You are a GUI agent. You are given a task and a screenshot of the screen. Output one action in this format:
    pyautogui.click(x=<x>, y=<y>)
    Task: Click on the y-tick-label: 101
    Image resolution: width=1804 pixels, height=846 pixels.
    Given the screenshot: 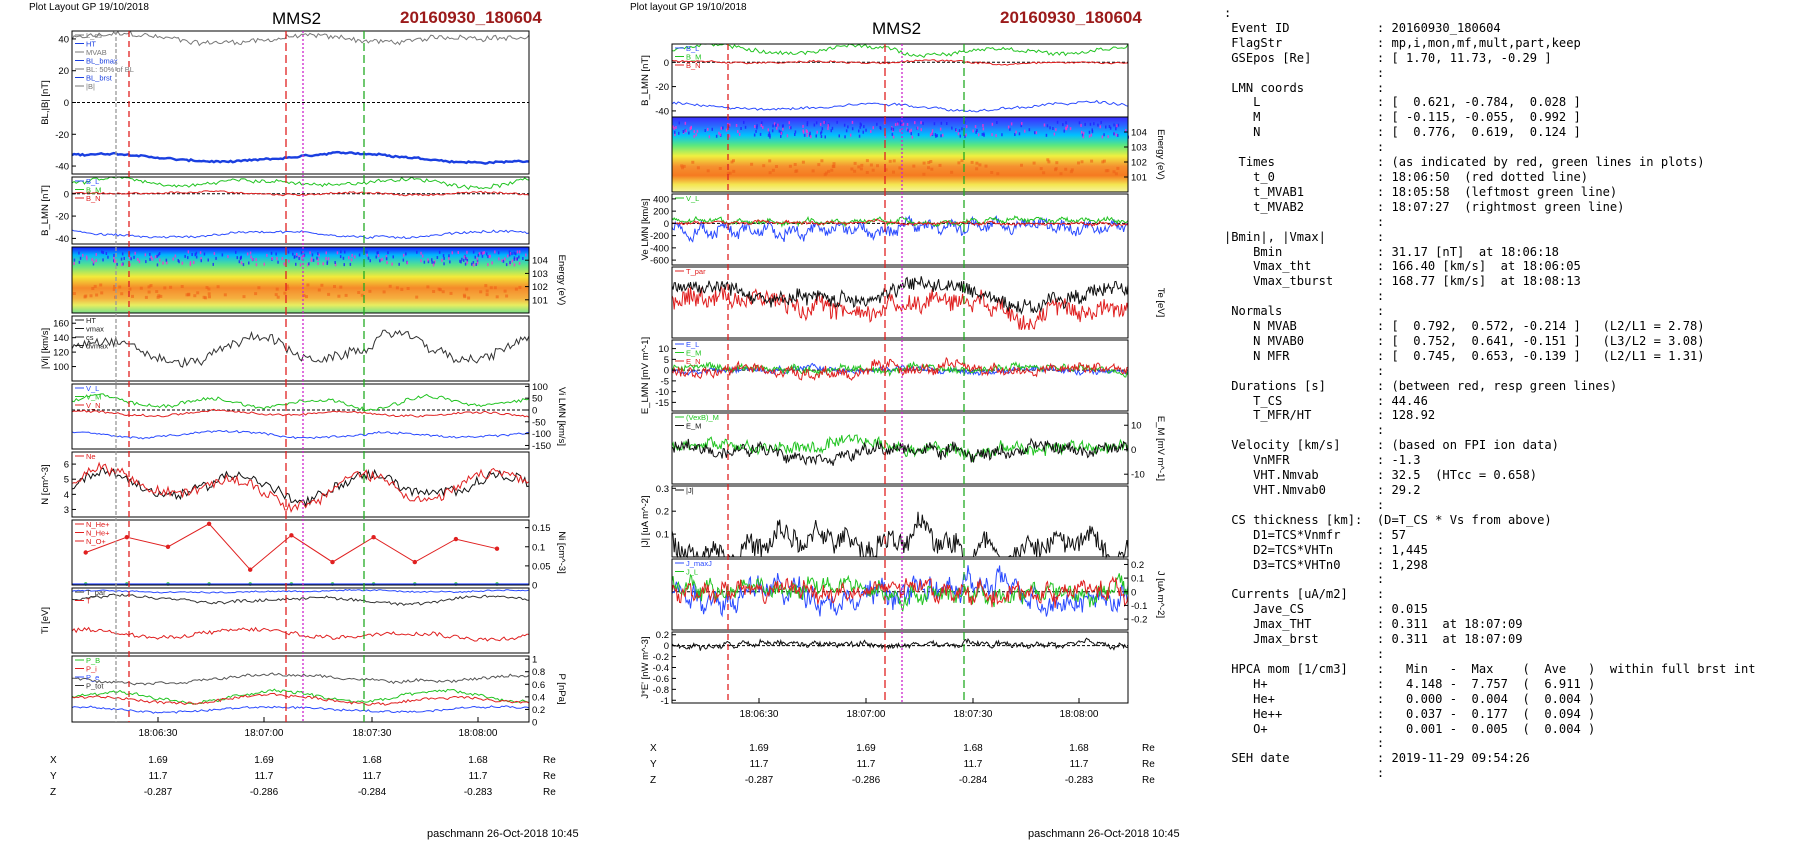 What is the action you would take?
    pyautogui.click(x=1139, y=178)
    